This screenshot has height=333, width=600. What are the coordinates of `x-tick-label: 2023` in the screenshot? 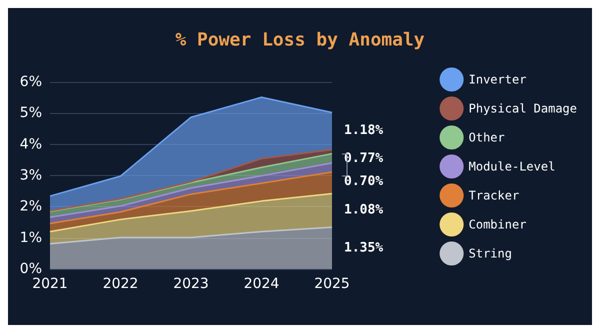 It's located at (191, 284).